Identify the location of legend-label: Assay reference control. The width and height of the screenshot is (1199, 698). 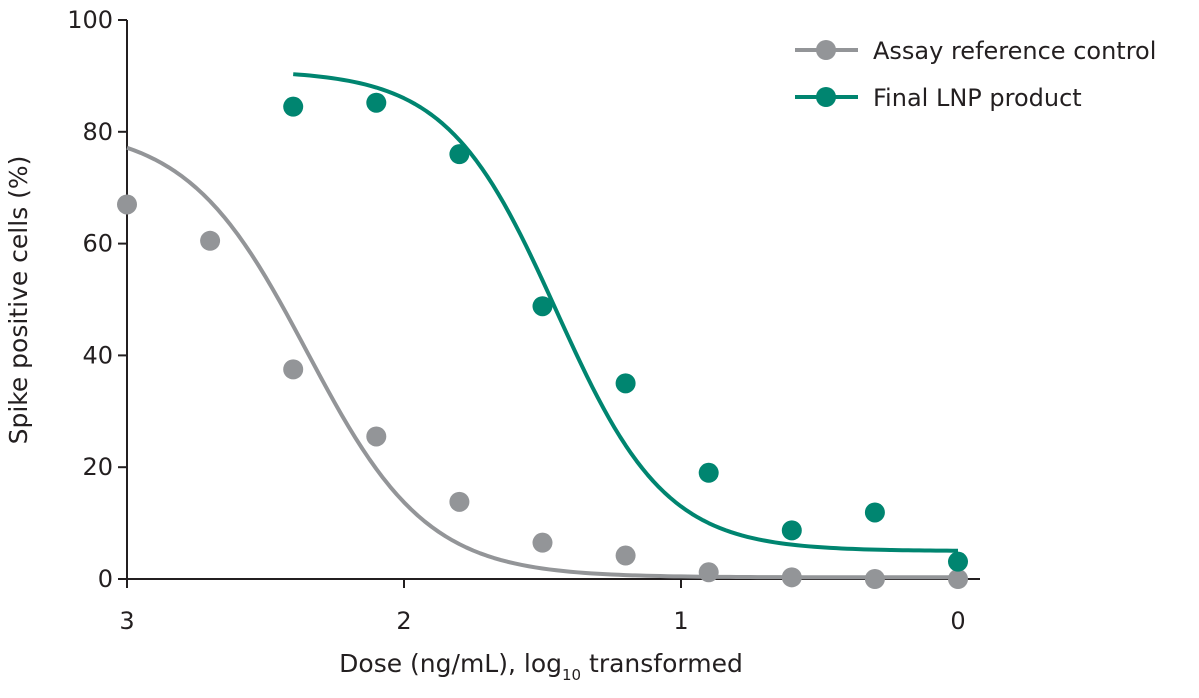
(1014, 51).